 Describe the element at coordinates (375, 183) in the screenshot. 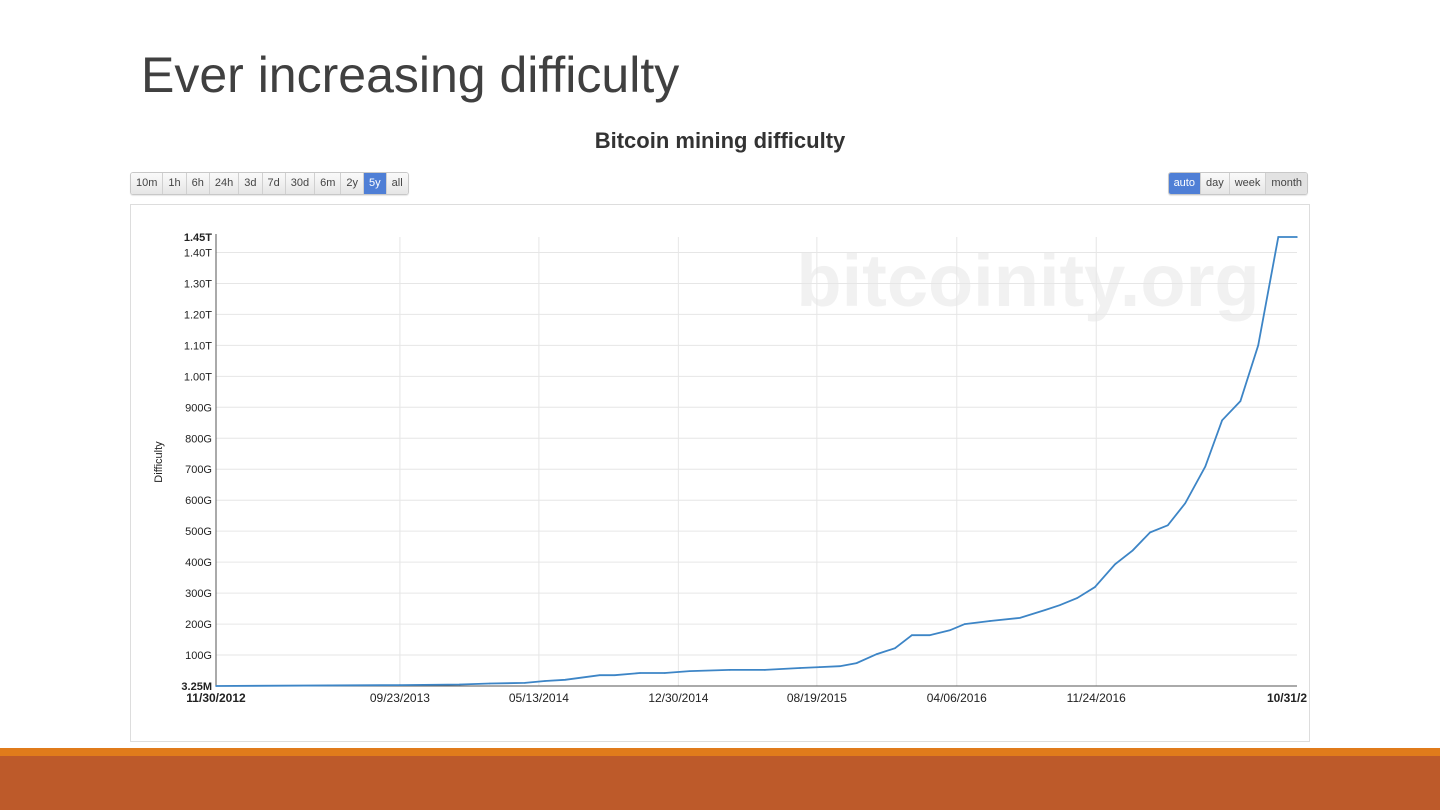

I see `range-button-5y: 5y` at that location.